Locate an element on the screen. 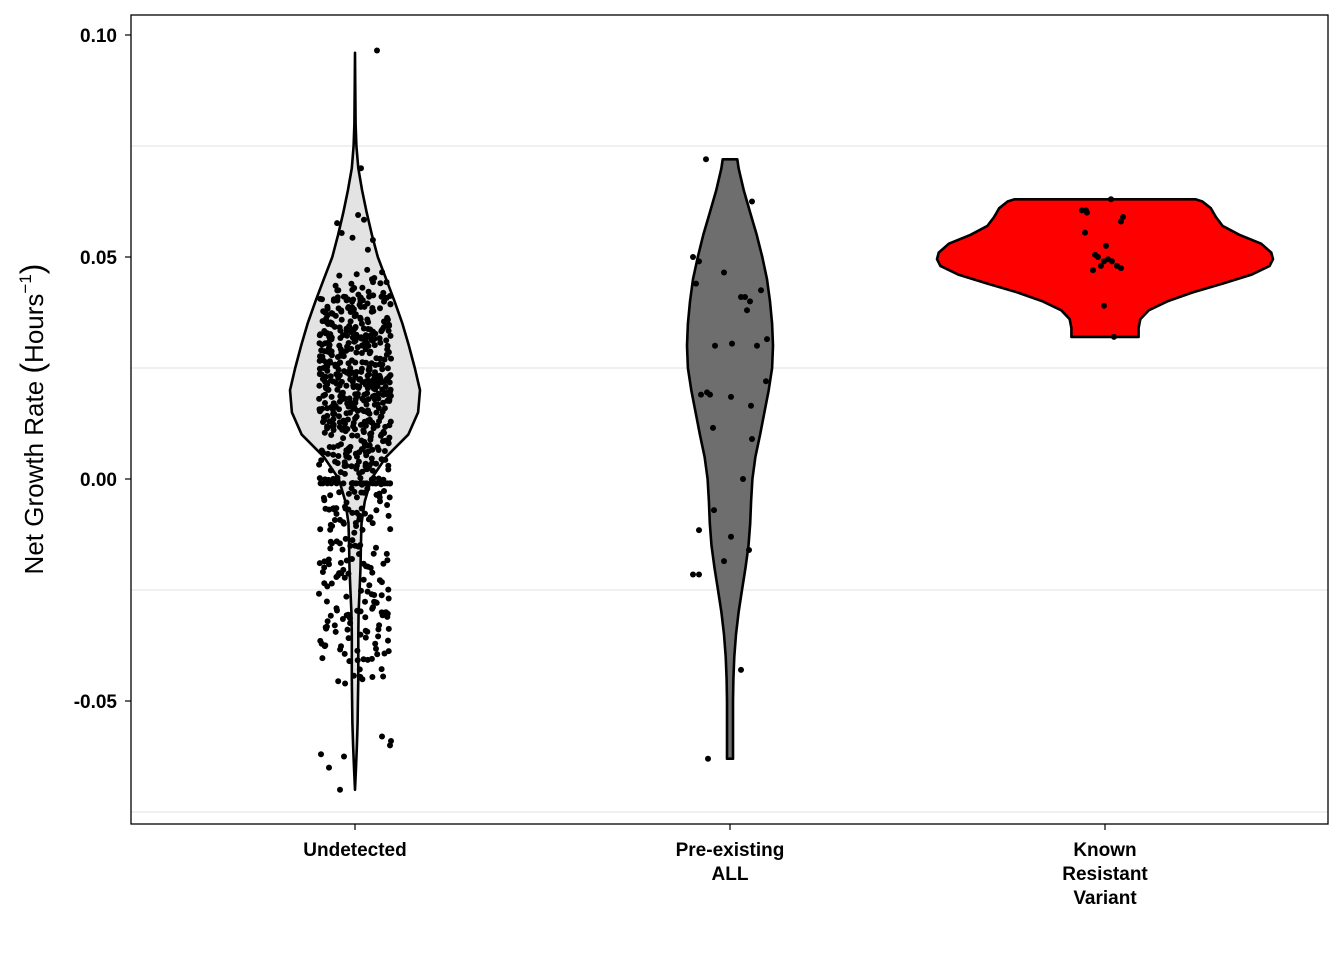 This screenshot has width=1344, height=960. x-tick-label-line: Pre-existing is located at coordinates (730, 850).